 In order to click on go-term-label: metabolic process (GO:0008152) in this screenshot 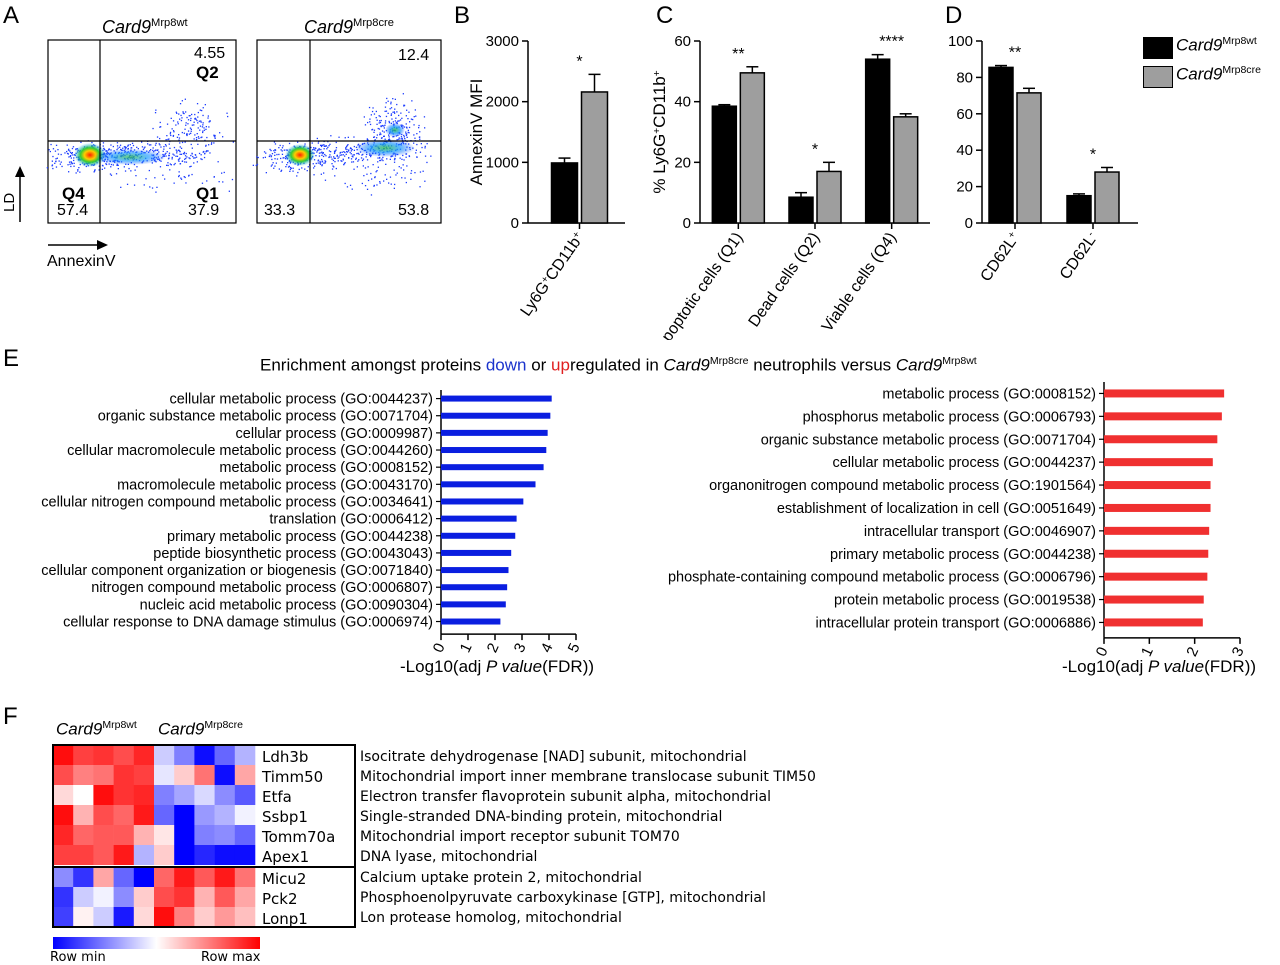, I will do `click(326, 468)`.